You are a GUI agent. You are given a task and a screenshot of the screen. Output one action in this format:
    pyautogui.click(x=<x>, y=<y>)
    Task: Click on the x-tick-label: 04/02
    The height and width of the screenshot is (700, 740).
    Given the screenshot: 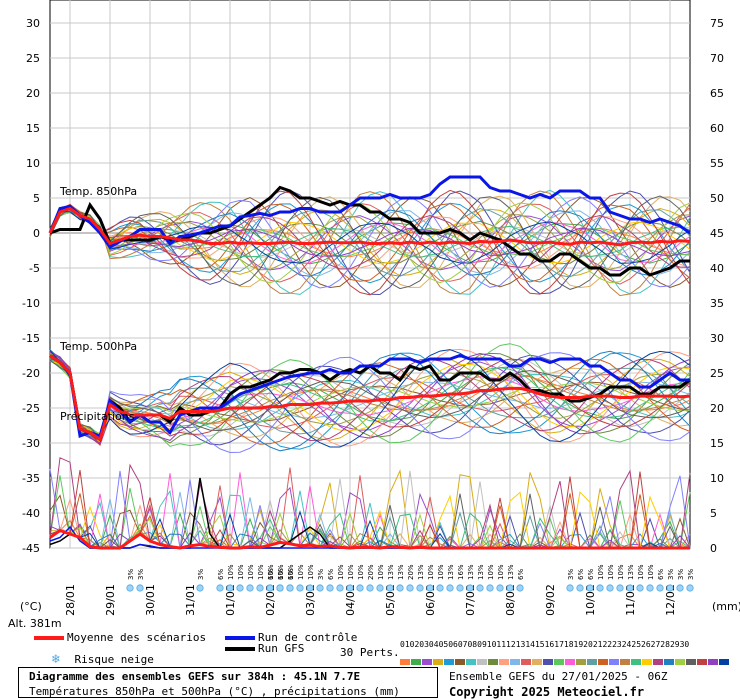 What is the action you would take?
    pyautogui.click(x=350, y=600)
    